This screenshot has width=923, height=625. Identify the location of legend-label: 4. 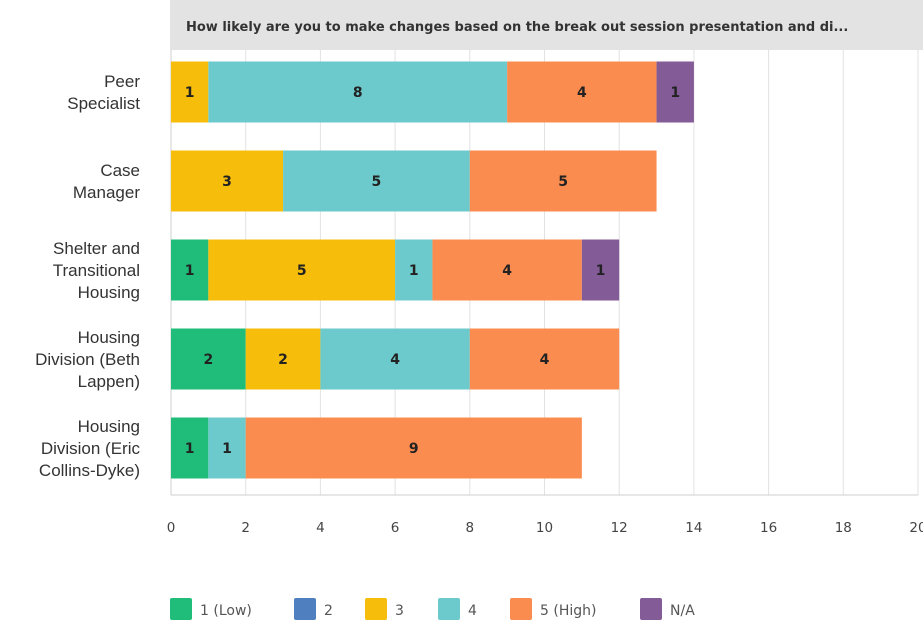
(472, 611).